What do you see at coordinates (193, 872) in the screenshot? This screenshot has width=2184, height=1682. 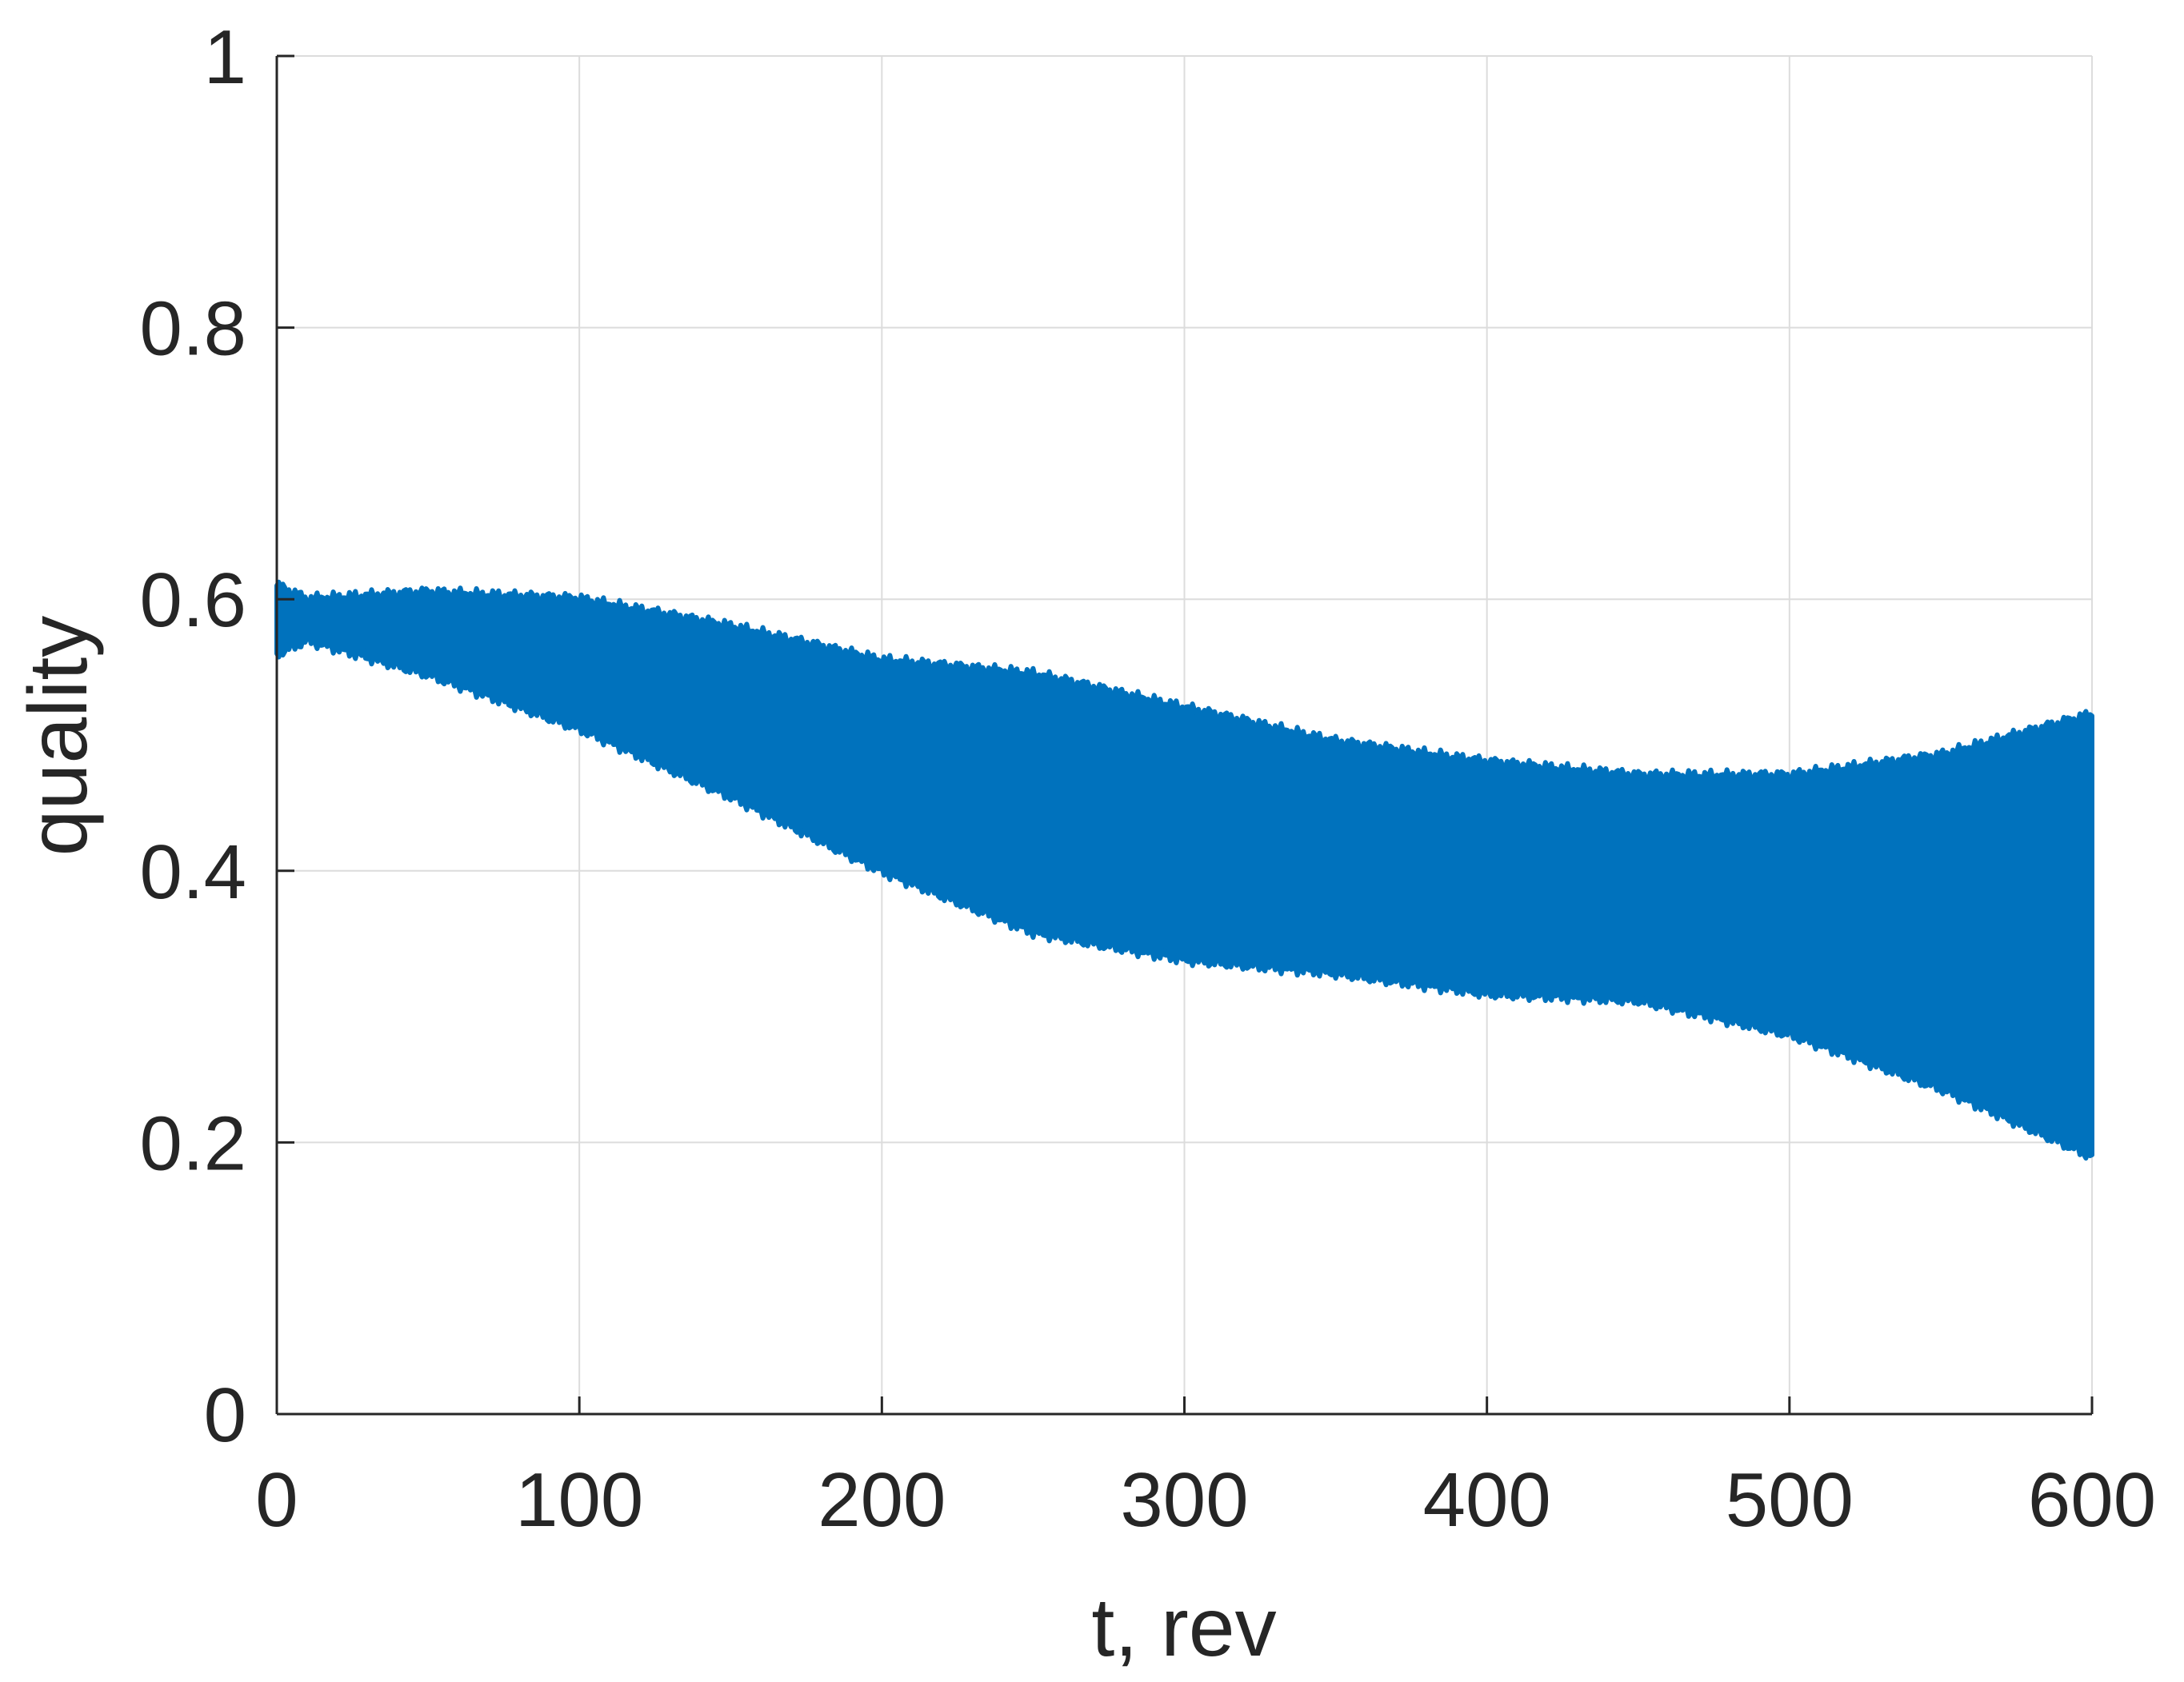 I see `y-tick-label-2: 0.4` at bounding box center [193, 872].